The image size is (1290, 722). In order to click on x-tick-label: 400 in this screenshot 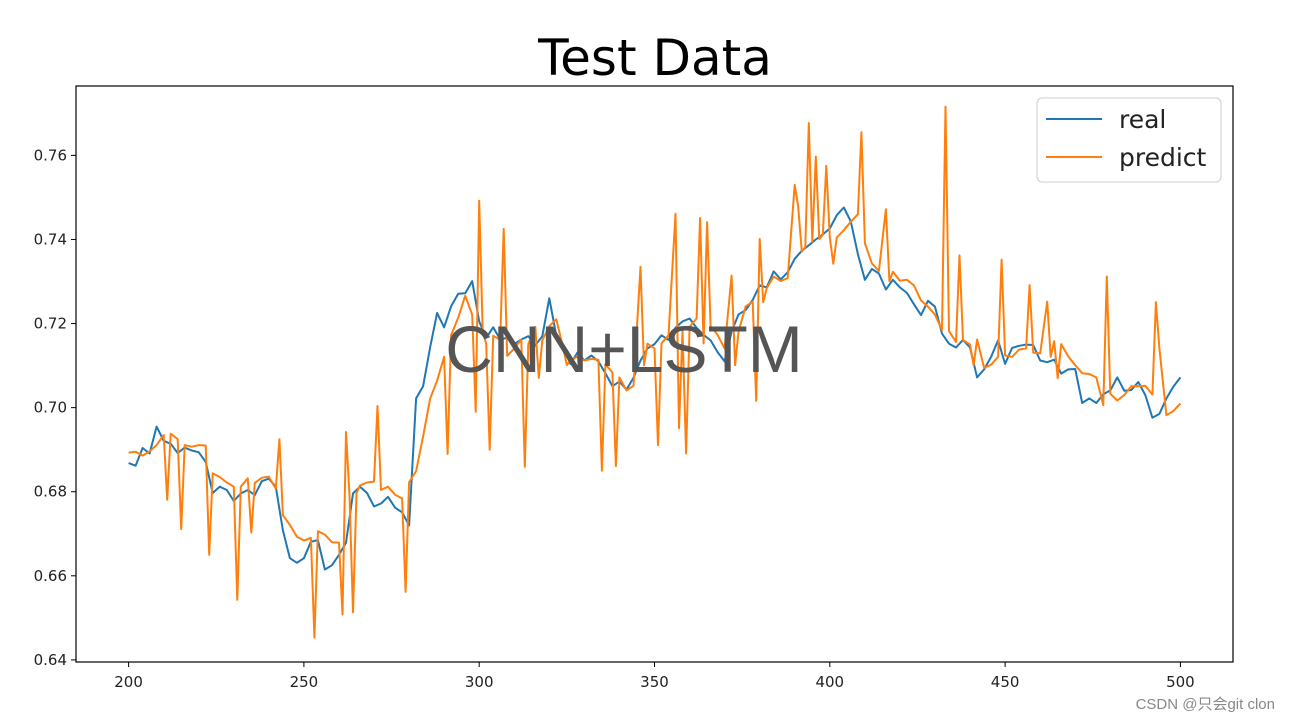, I will do `click(829, 682)`.